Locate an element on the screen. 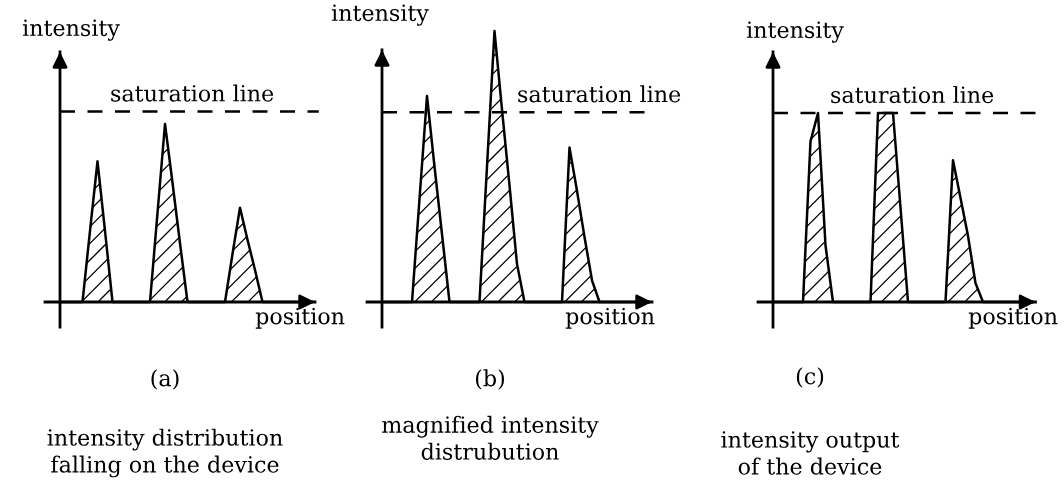 The image size is (1064, 485). text: (b) is located at coordinates (490, 379).